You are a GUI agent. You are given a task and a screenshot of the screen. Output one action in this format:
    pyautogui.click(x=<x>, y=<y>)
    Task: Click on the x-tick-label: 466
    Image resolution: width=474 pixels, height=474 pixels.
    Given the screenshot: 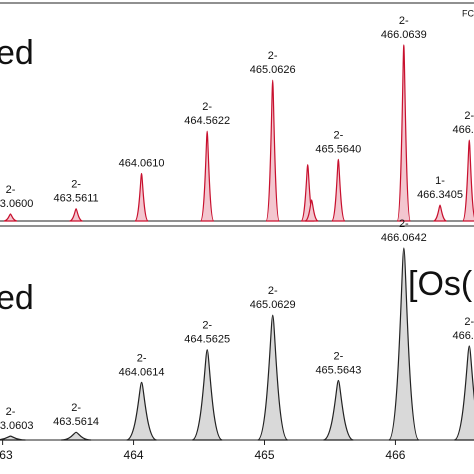 What is the action you would take?
    pyautogui.click(x=395, y=455)
    